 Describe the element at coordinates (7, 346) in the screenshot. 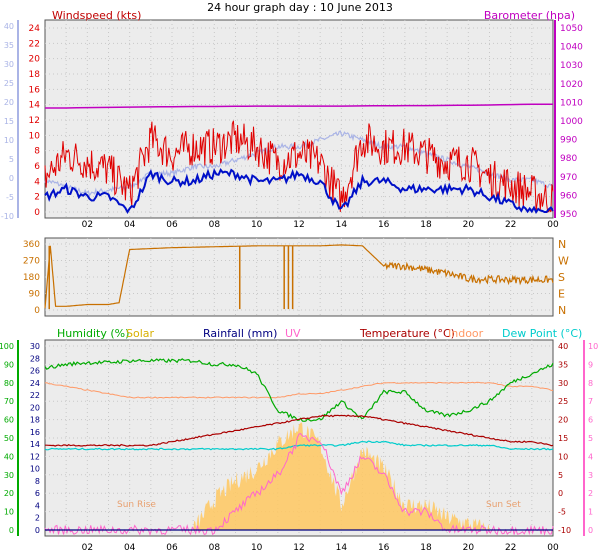

I see `humidity-tick-label: 100` at that location.